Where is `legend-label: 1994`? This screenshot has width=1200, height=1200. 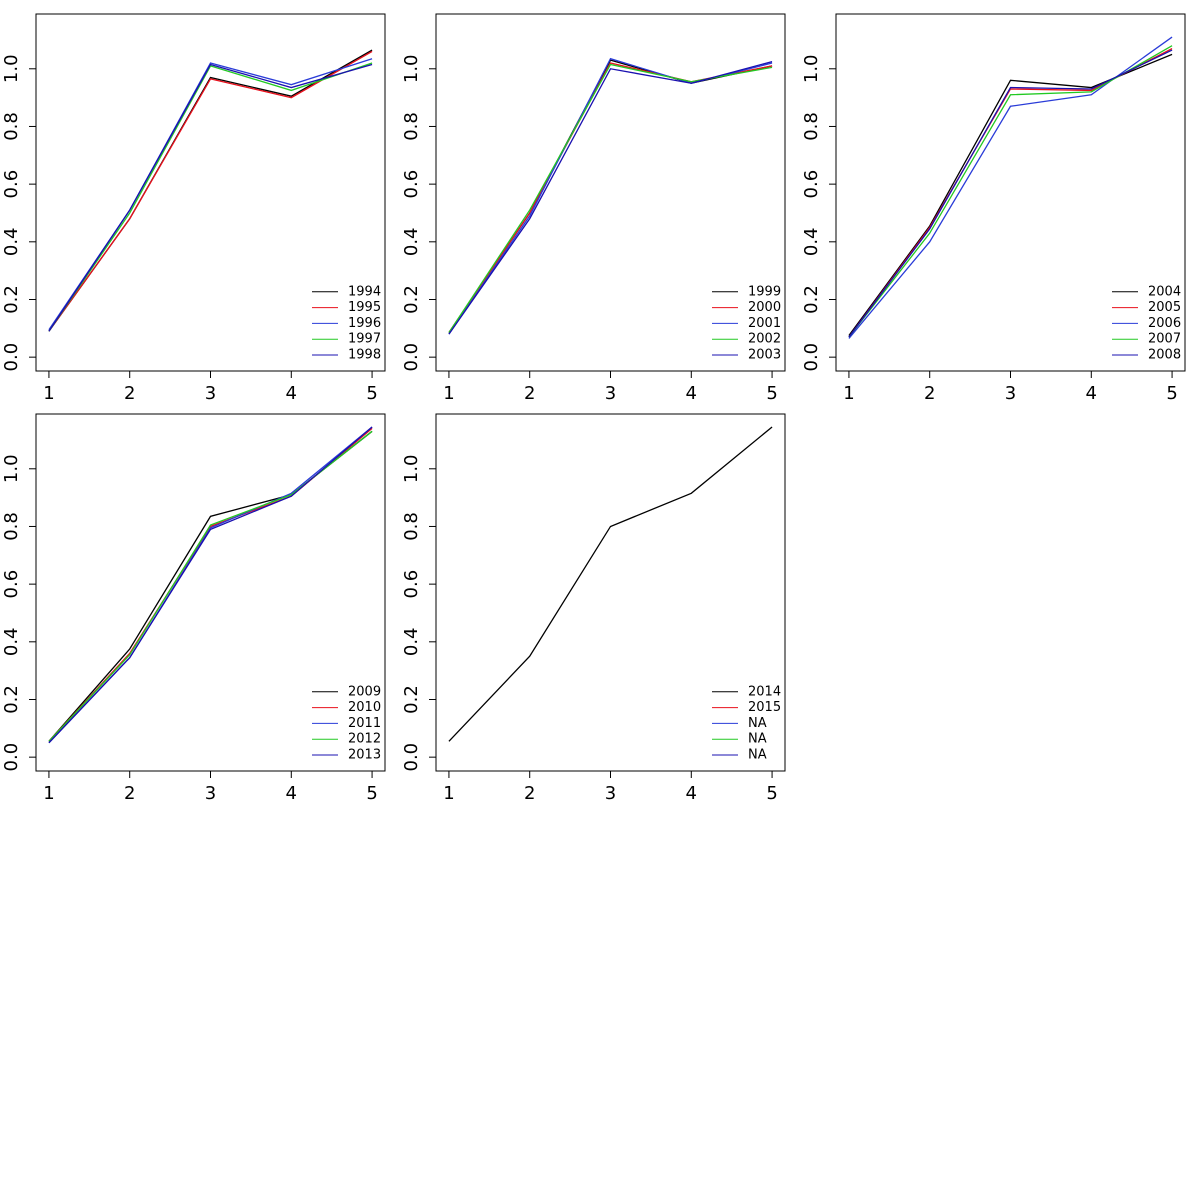
legend-label: 1994 is located at coordinates (364, 291).